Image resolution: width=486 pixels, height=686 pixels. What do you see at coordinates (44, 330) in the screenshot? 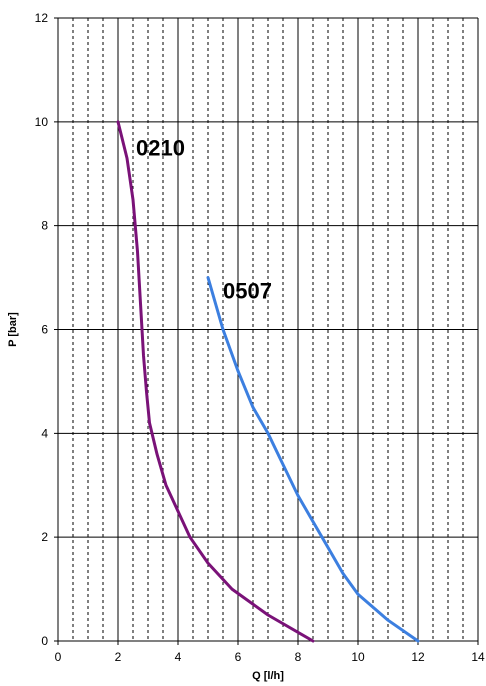
I see `y-tick-label: 6` at bounding box center [44, 330].